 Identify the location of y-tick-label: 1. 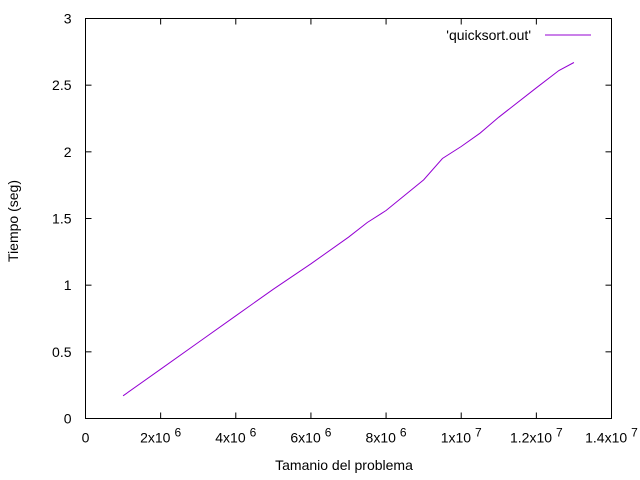
(68, 285).